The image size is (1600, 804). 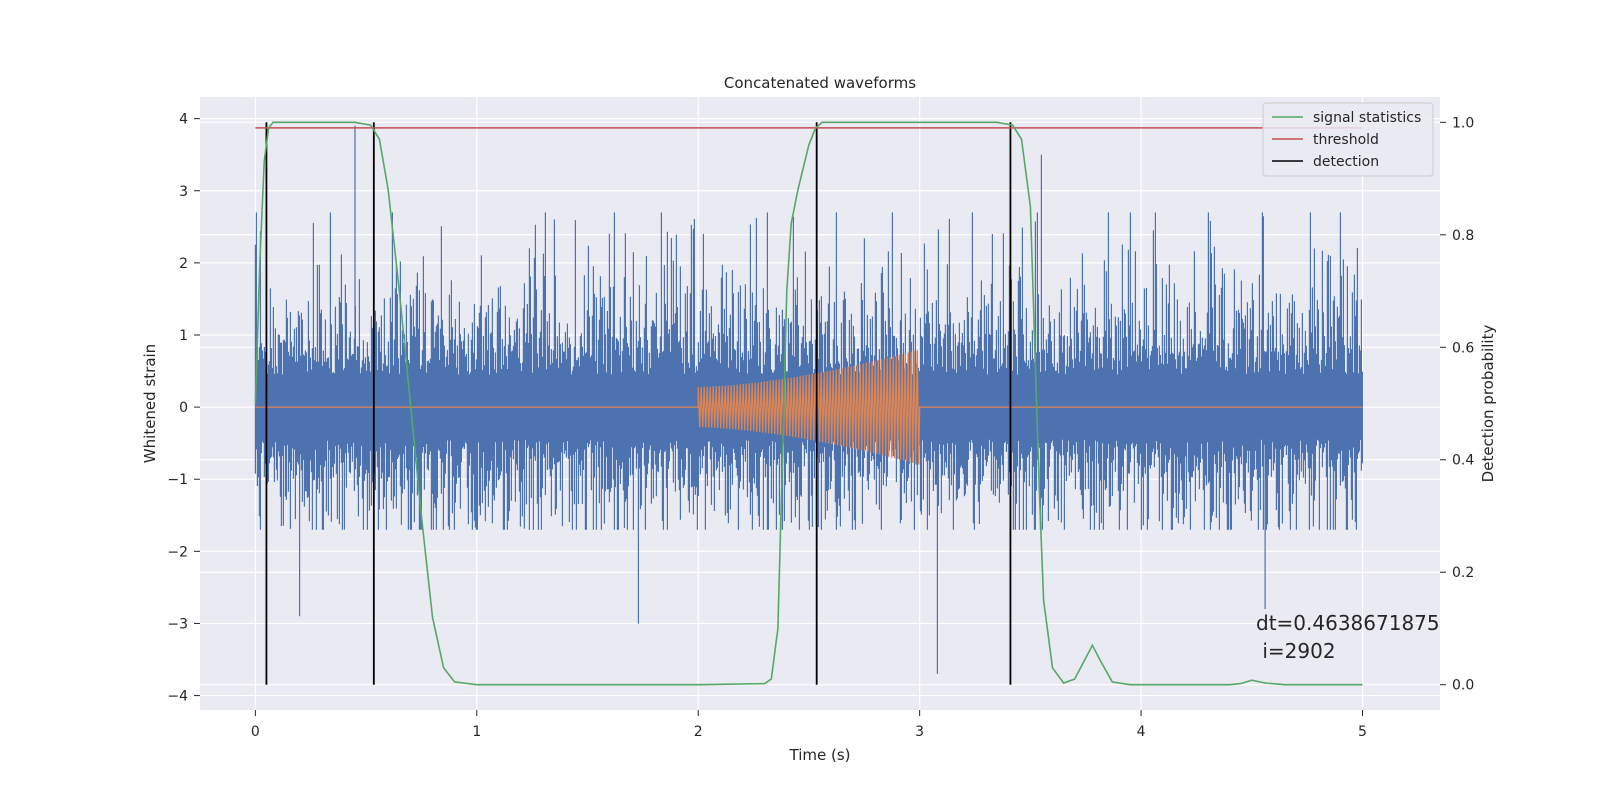 I want to click on y-tick-label-right: 0.0, so click(x=1463, y=686).